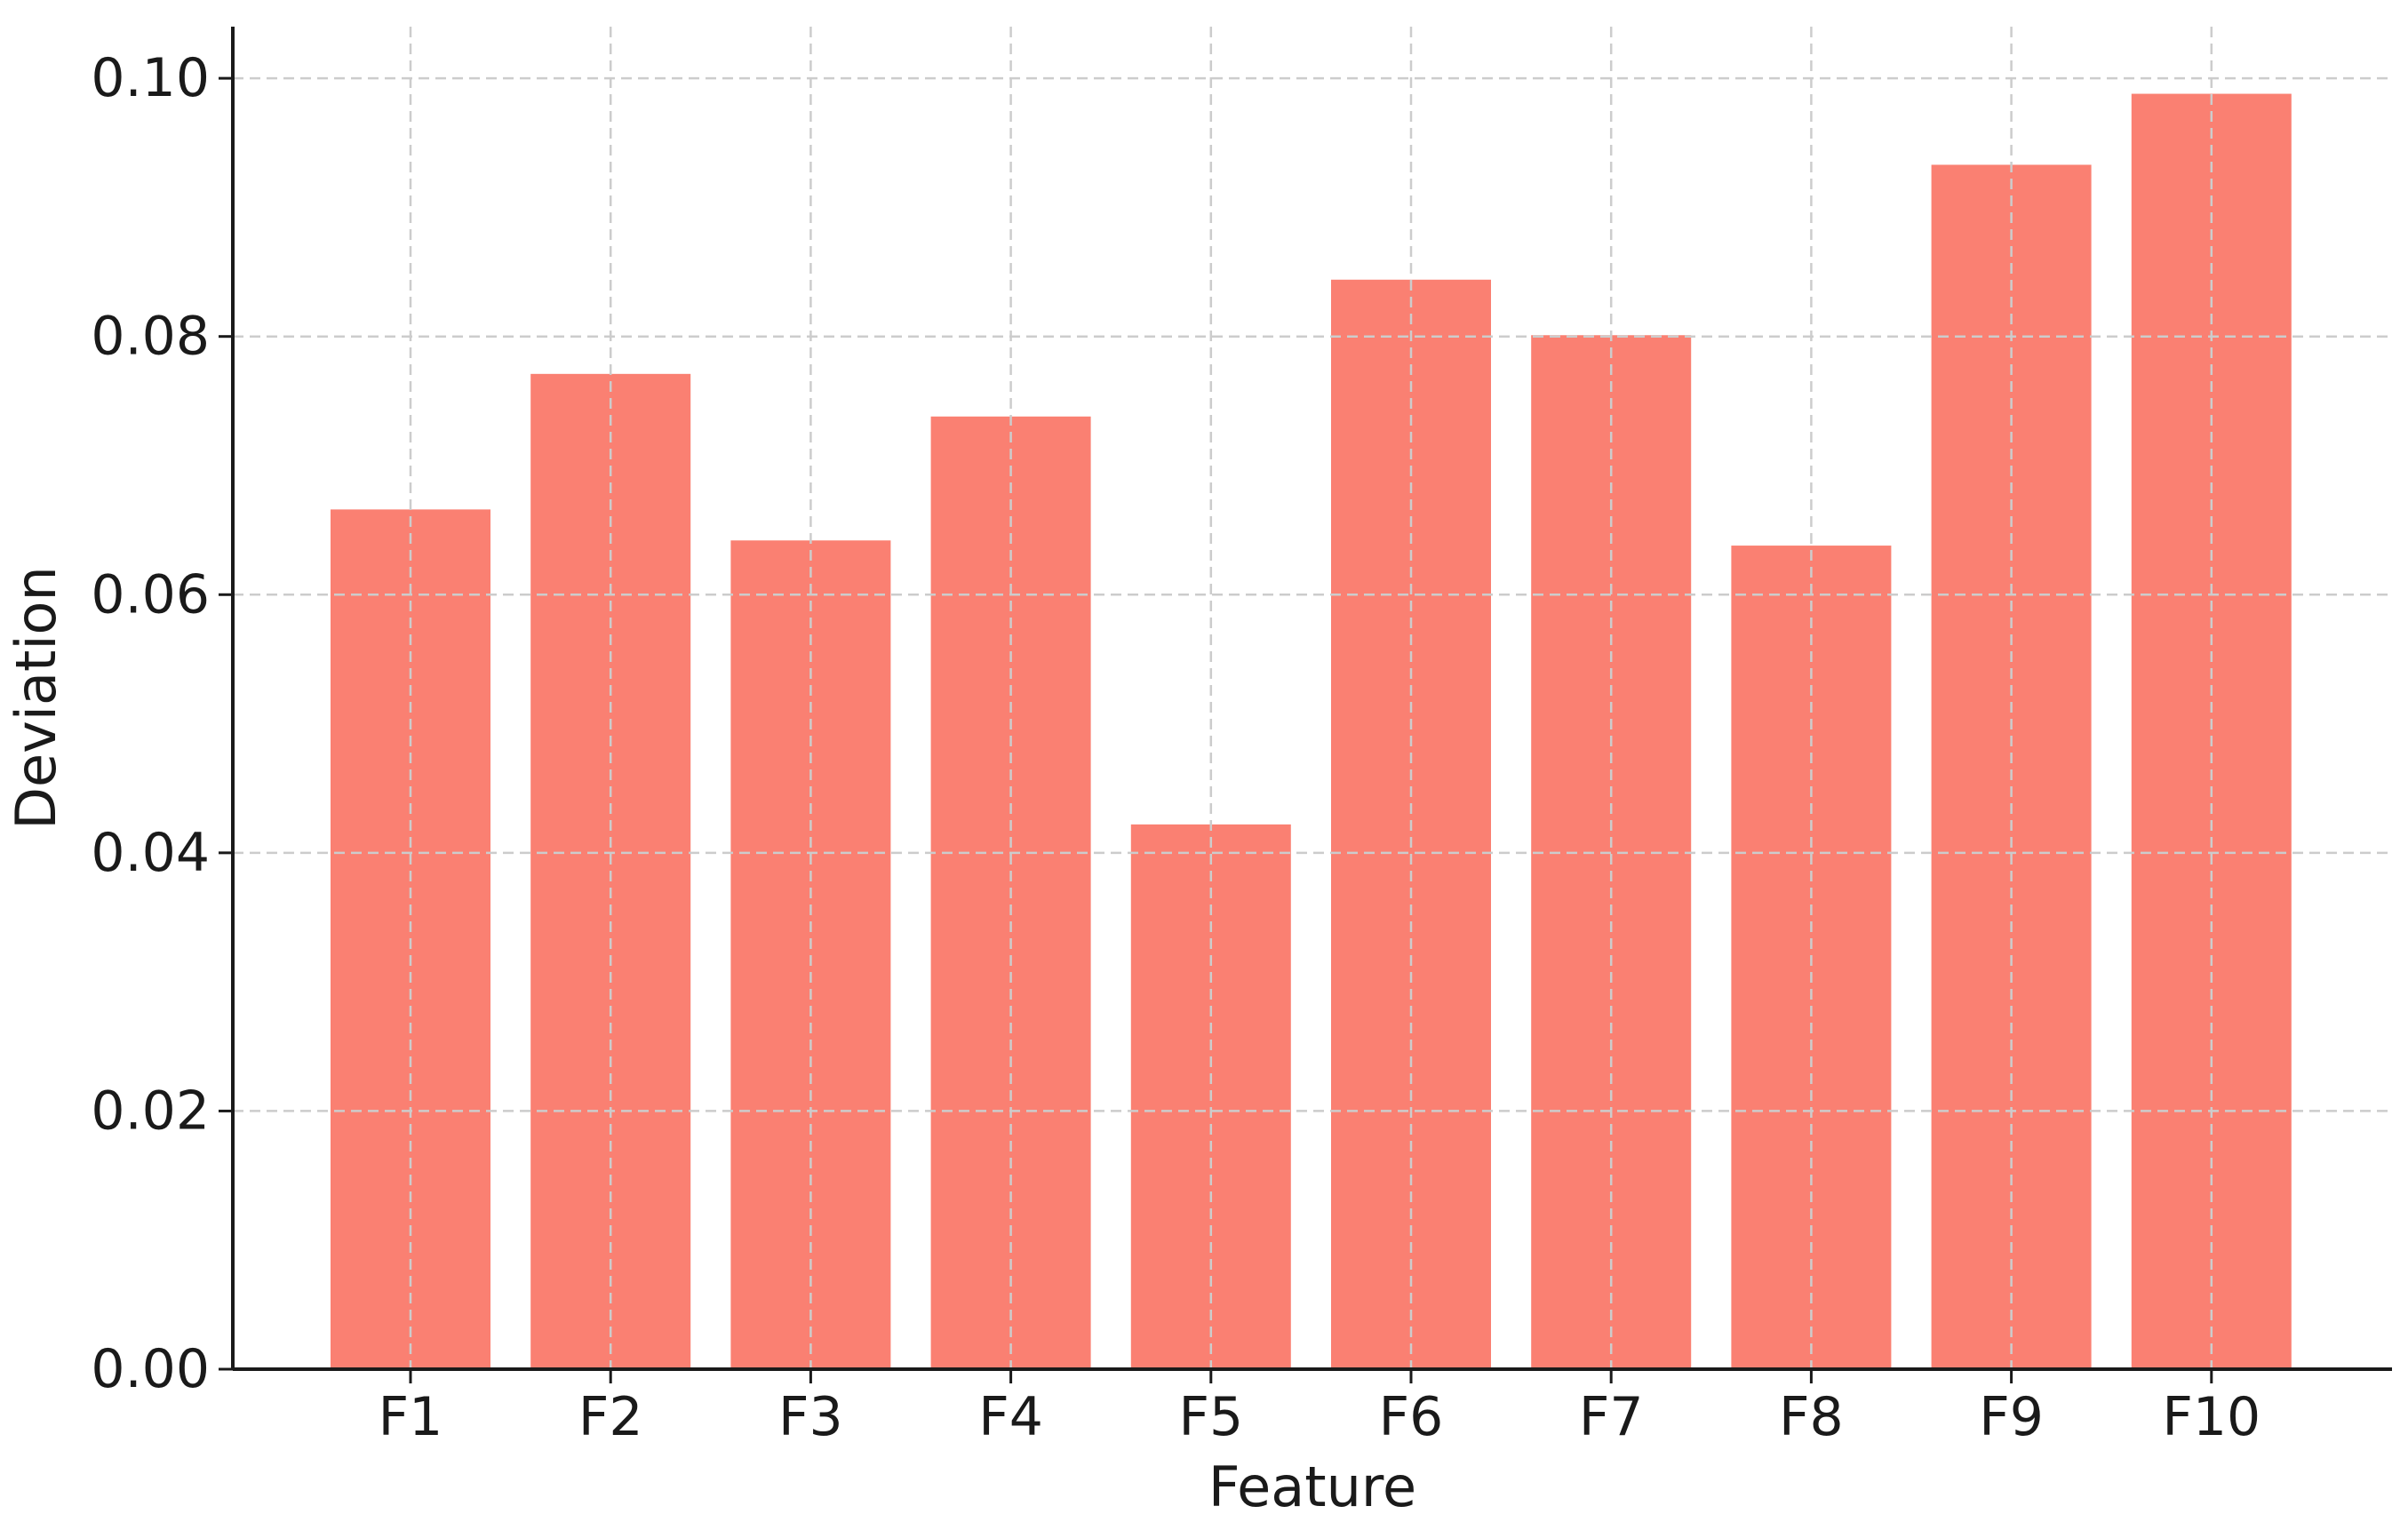 The image size is (2408, 1530). Describe the element at coordinates (810, 1417) in the screenshot. I see `x-tick-label: F3` at that location.